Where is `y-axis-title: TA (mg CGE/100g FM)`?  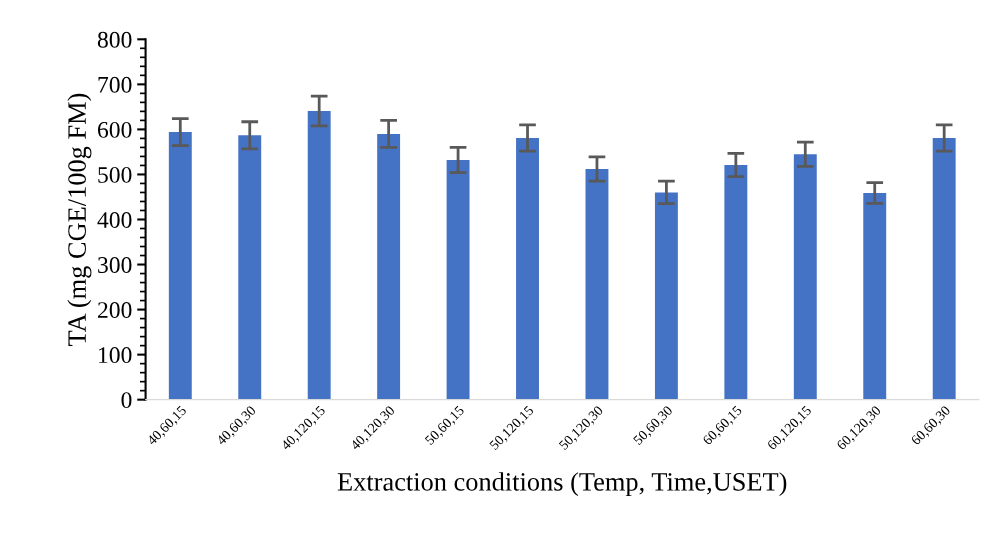
y-axis-title: TA (mg CGE/100g FM) is located at coordinates (79, 219).